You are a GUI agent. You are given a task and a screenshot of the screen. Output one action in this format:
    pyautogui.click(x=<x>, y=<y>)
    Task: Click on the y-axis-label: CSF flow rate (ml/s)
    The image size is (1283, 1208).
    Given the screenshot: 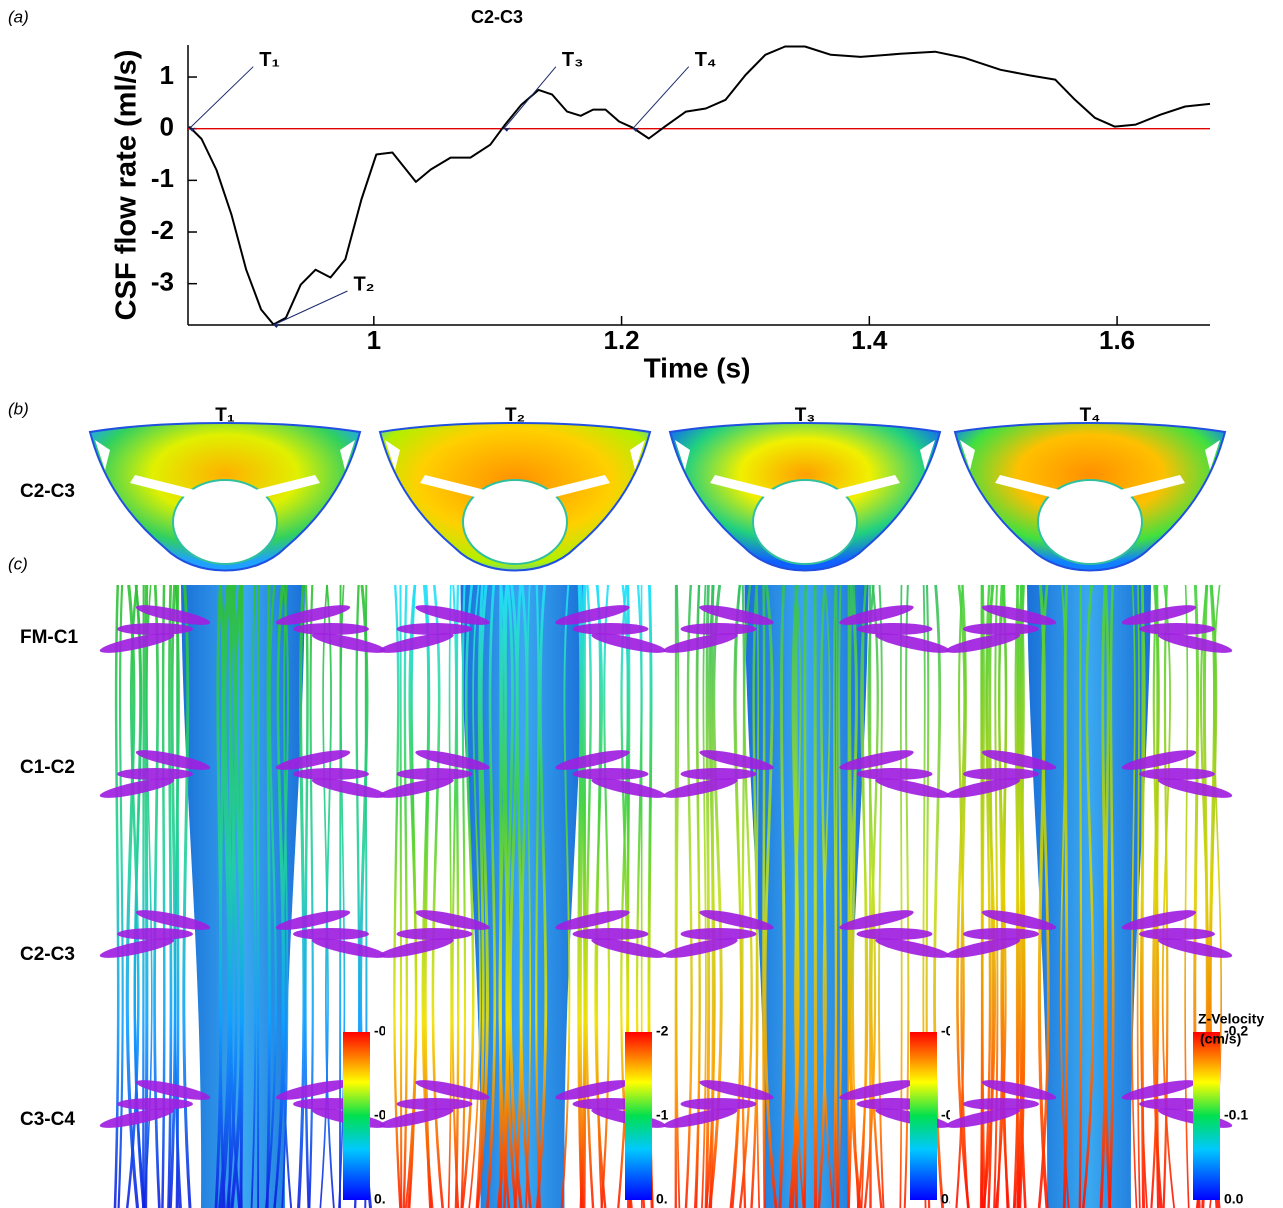 What is the action you would take?
    pyautogui.click(x=127, y=185)
    